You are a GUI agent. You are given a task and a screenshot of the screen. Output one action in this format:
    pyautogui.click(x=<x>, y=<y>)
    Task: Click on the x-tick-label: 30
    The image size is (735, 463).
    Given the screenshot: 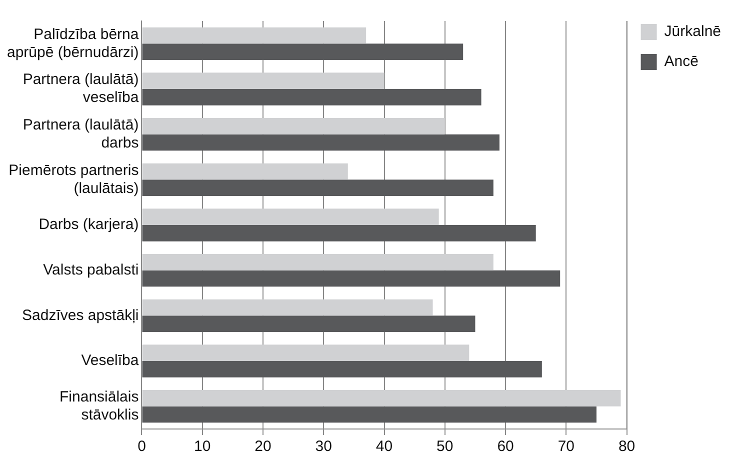 What is the action you would take?
    pyautogui.click(x=323, y=447)
    